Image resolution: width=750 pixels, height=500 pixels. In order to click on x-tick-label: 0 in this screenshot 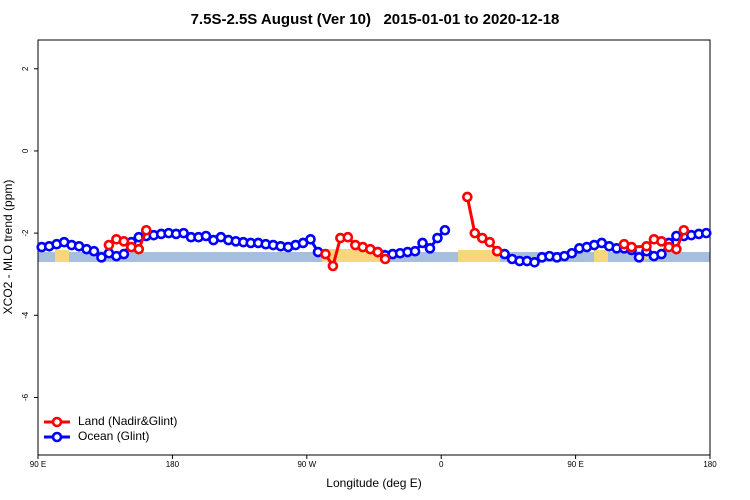, I will do `click(441, 464)`.